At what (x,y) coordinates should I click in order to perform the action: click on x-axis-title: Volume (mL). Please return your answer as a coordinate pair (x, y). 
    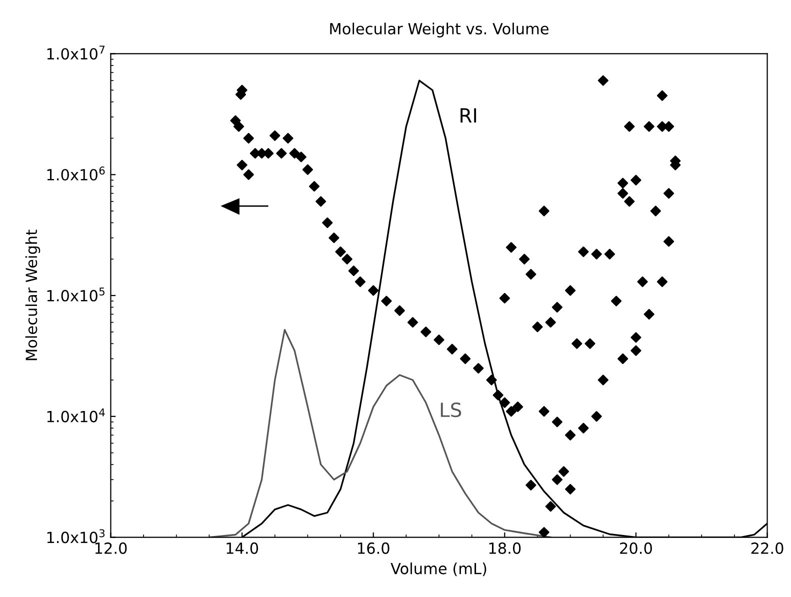
    Looking at the image, I should click on (438, 569).